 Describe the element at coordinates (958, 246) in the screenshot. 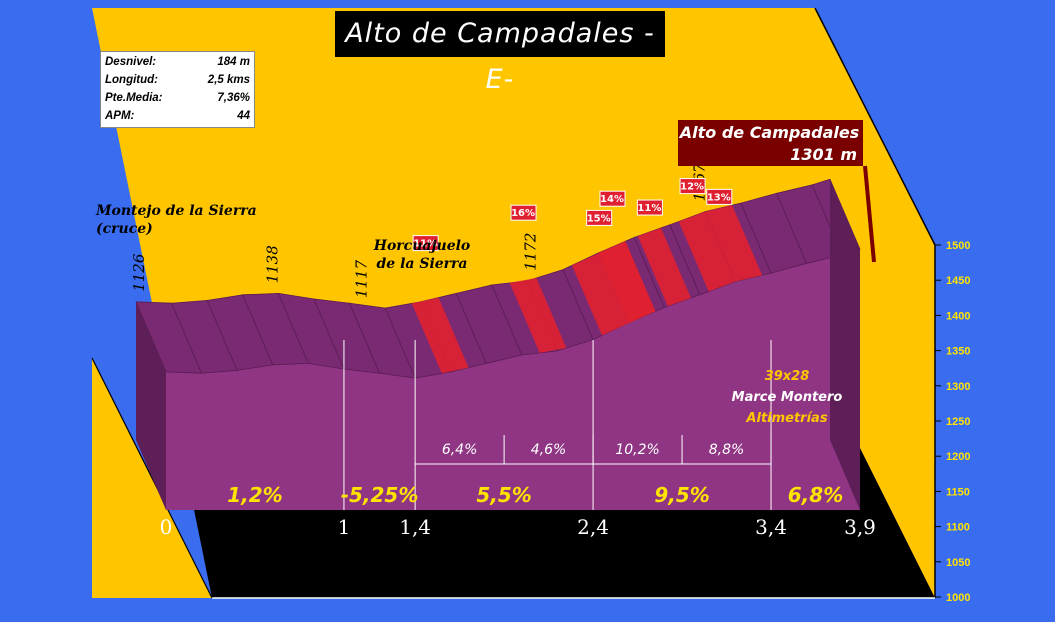

I see `y-tick-label: 1500` at that location.